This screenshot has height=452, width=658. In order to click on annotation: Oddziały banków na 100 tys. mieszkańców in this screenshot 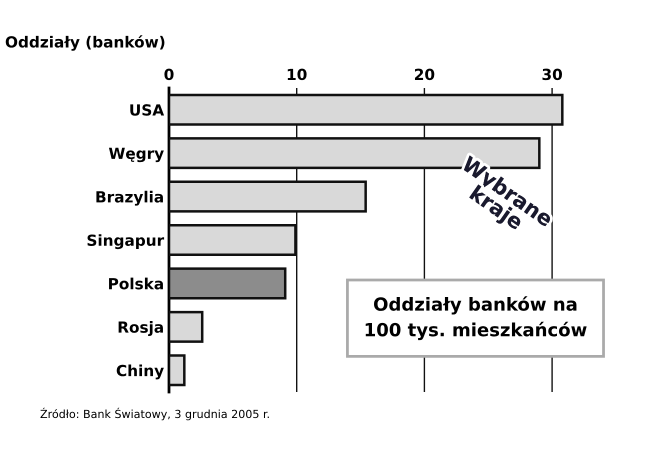, I will do `click(476, 318)`.